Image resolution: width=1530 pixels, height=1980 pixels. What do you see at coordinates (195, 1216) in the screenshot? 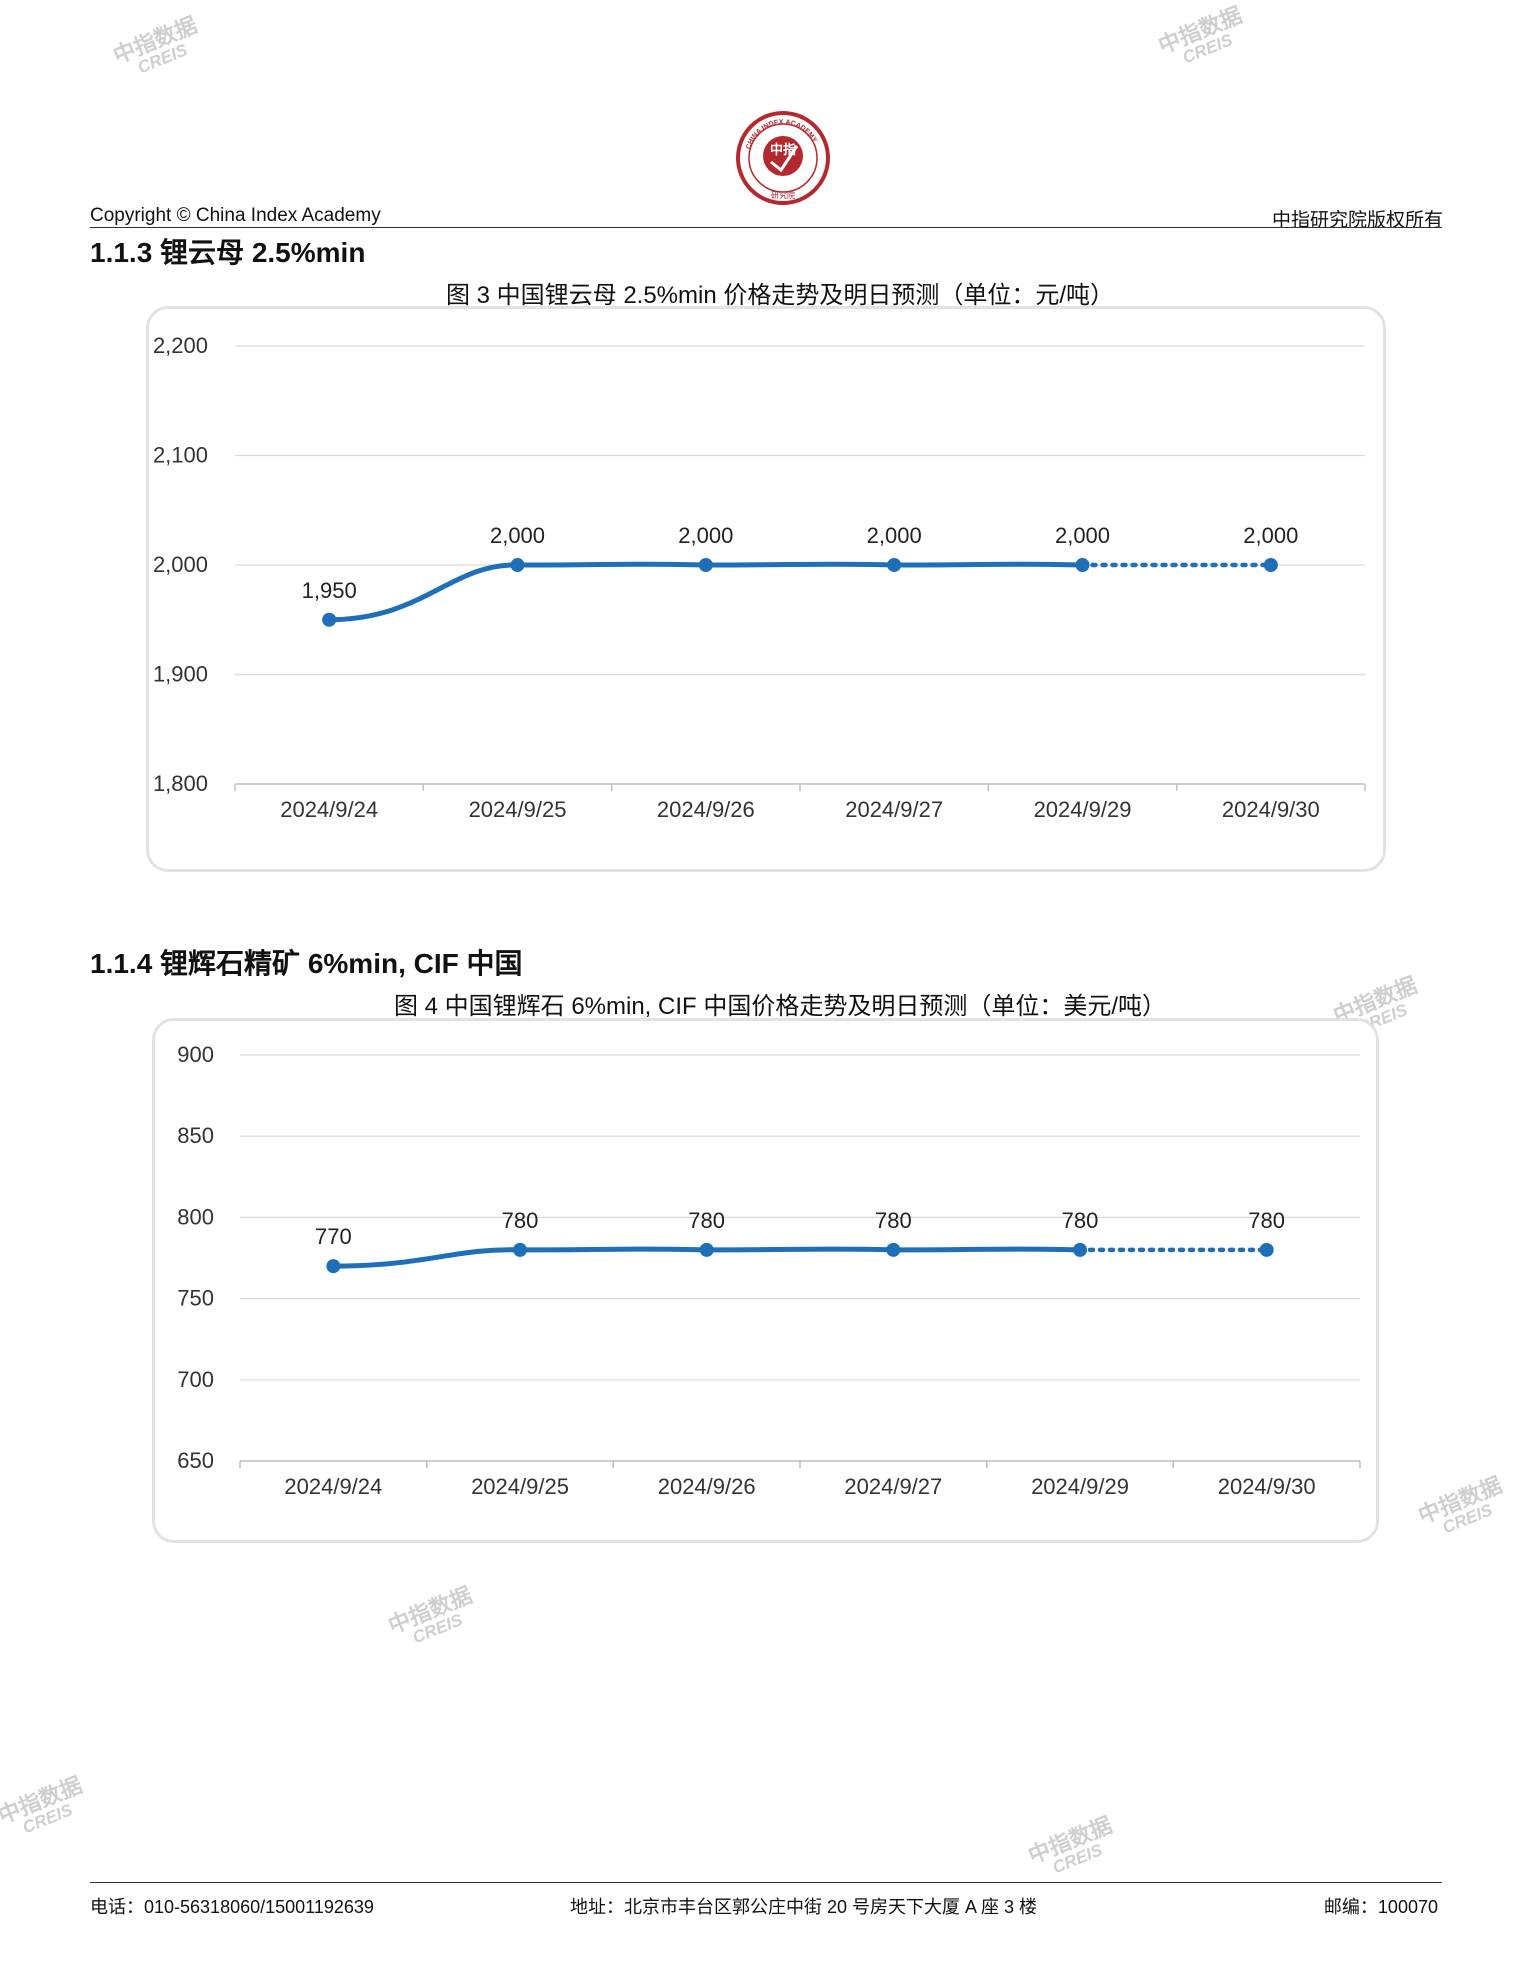
I see `y-tick-label: 800` at bounding box center [195, 1216].